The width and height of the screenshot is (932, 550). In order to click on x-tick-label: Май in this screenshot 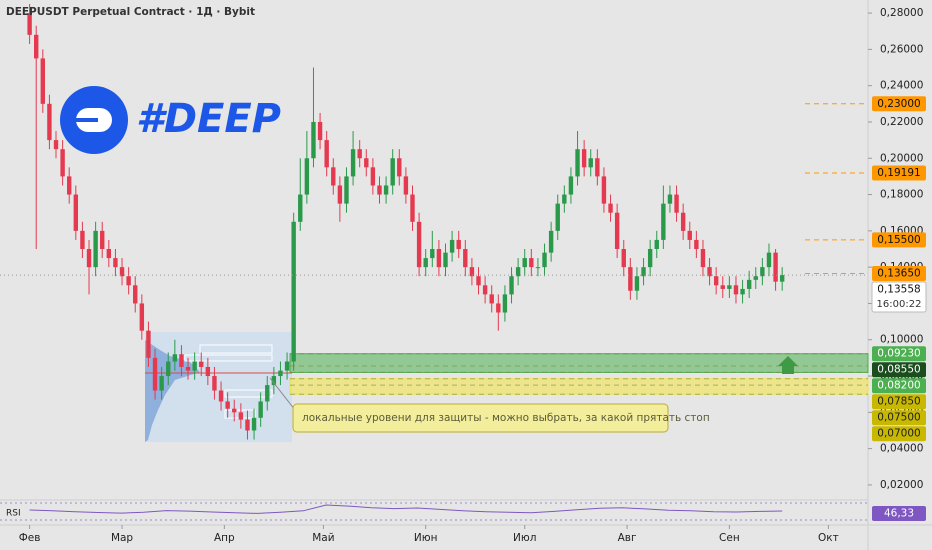, I will do `click(323, 538)`.